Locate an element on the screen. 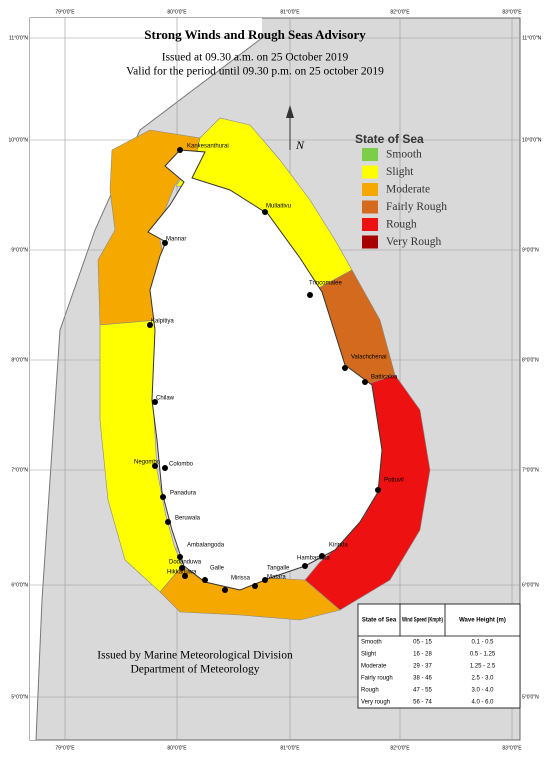 This screenshot has height=757, width=550. footer-line: Department of Meteorology is located at coordinates (194, 670).